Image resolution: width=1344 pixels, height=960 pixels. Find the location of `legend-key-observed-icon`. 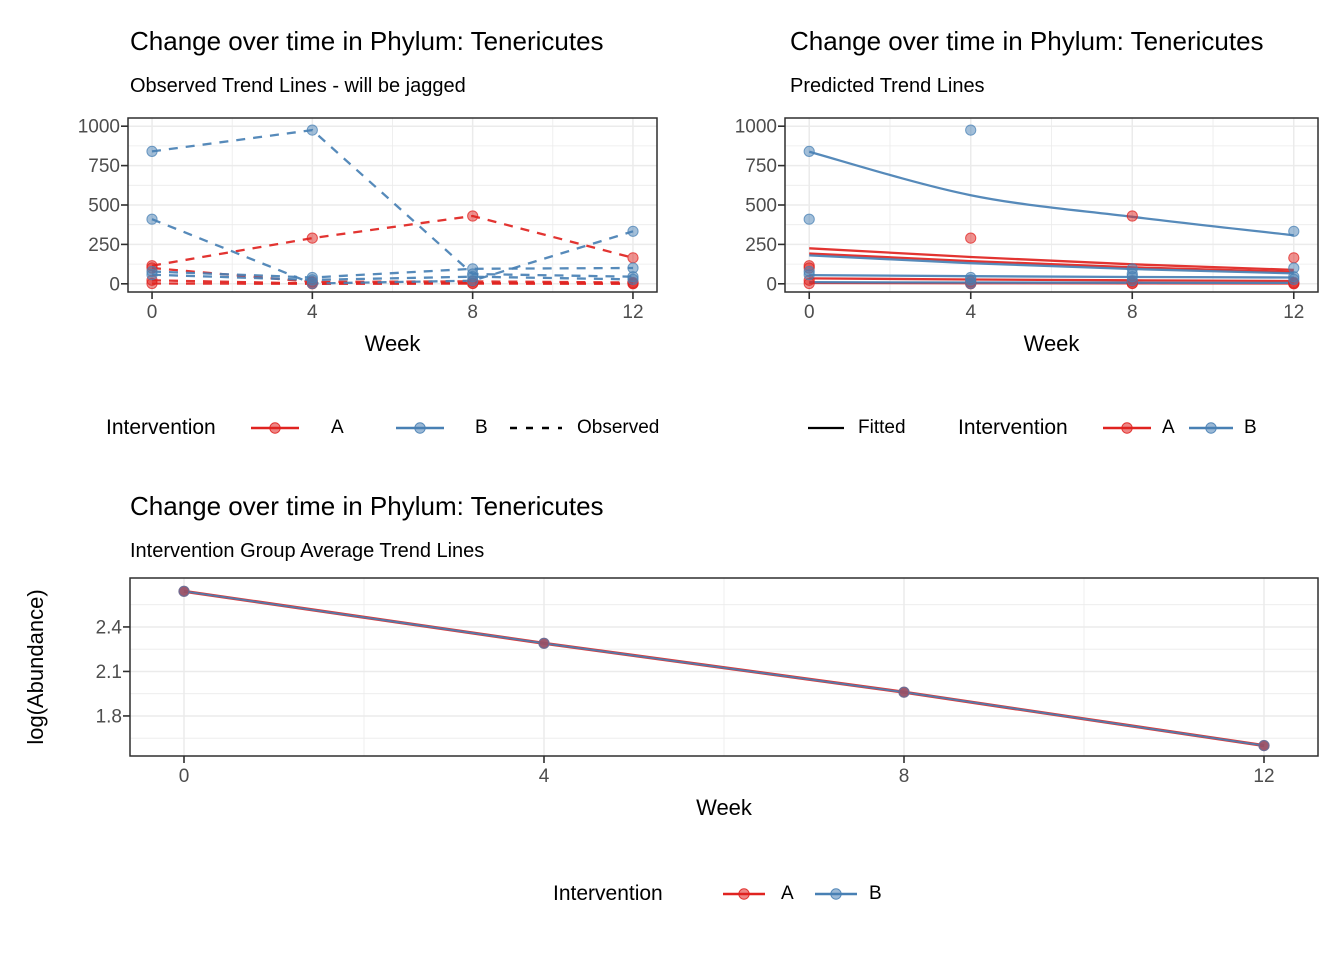

legend-key-observed-icon is located at coordinates (536, 428).